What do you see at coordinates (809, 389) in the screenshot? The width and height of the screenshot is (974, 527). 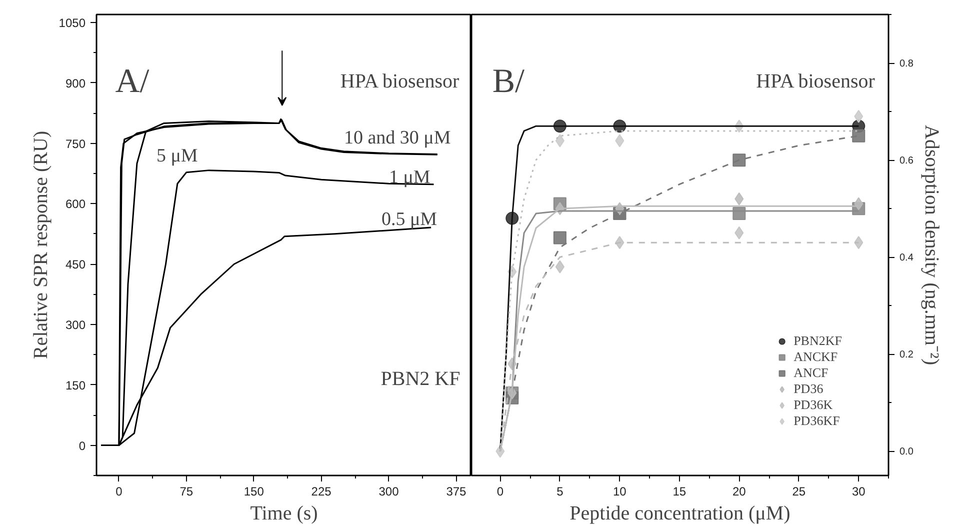 I see `legend-label: PD36` at bounding box center [809, 389].